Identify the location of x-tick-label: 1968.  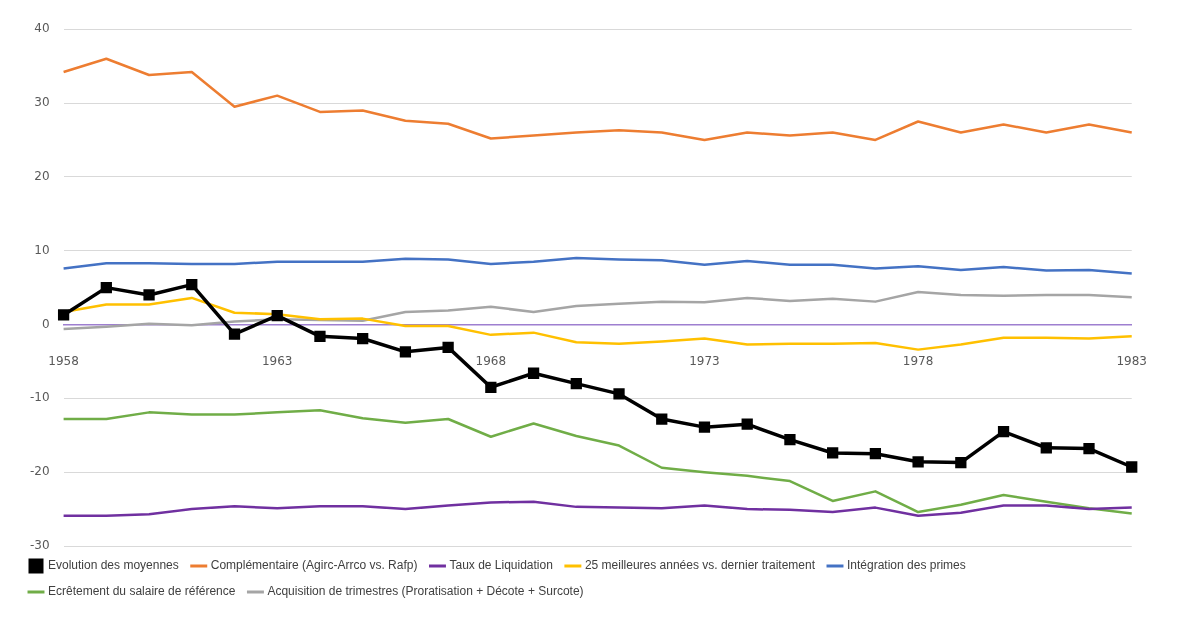
(491, 360).